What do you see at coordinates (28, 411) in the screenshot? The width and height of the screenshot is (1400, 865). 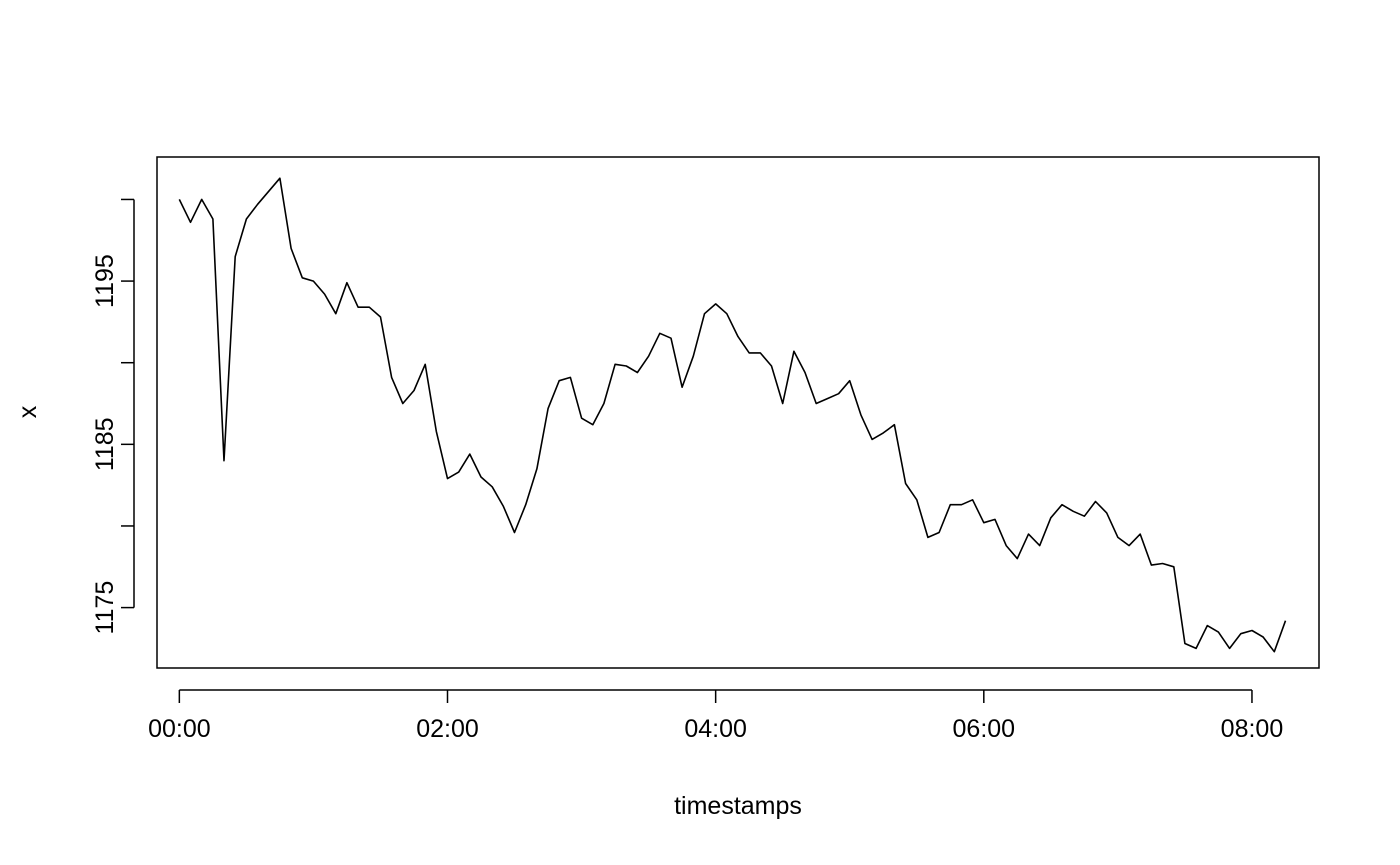 I see `y-axis-title: x` at bounding box center [28, 411].